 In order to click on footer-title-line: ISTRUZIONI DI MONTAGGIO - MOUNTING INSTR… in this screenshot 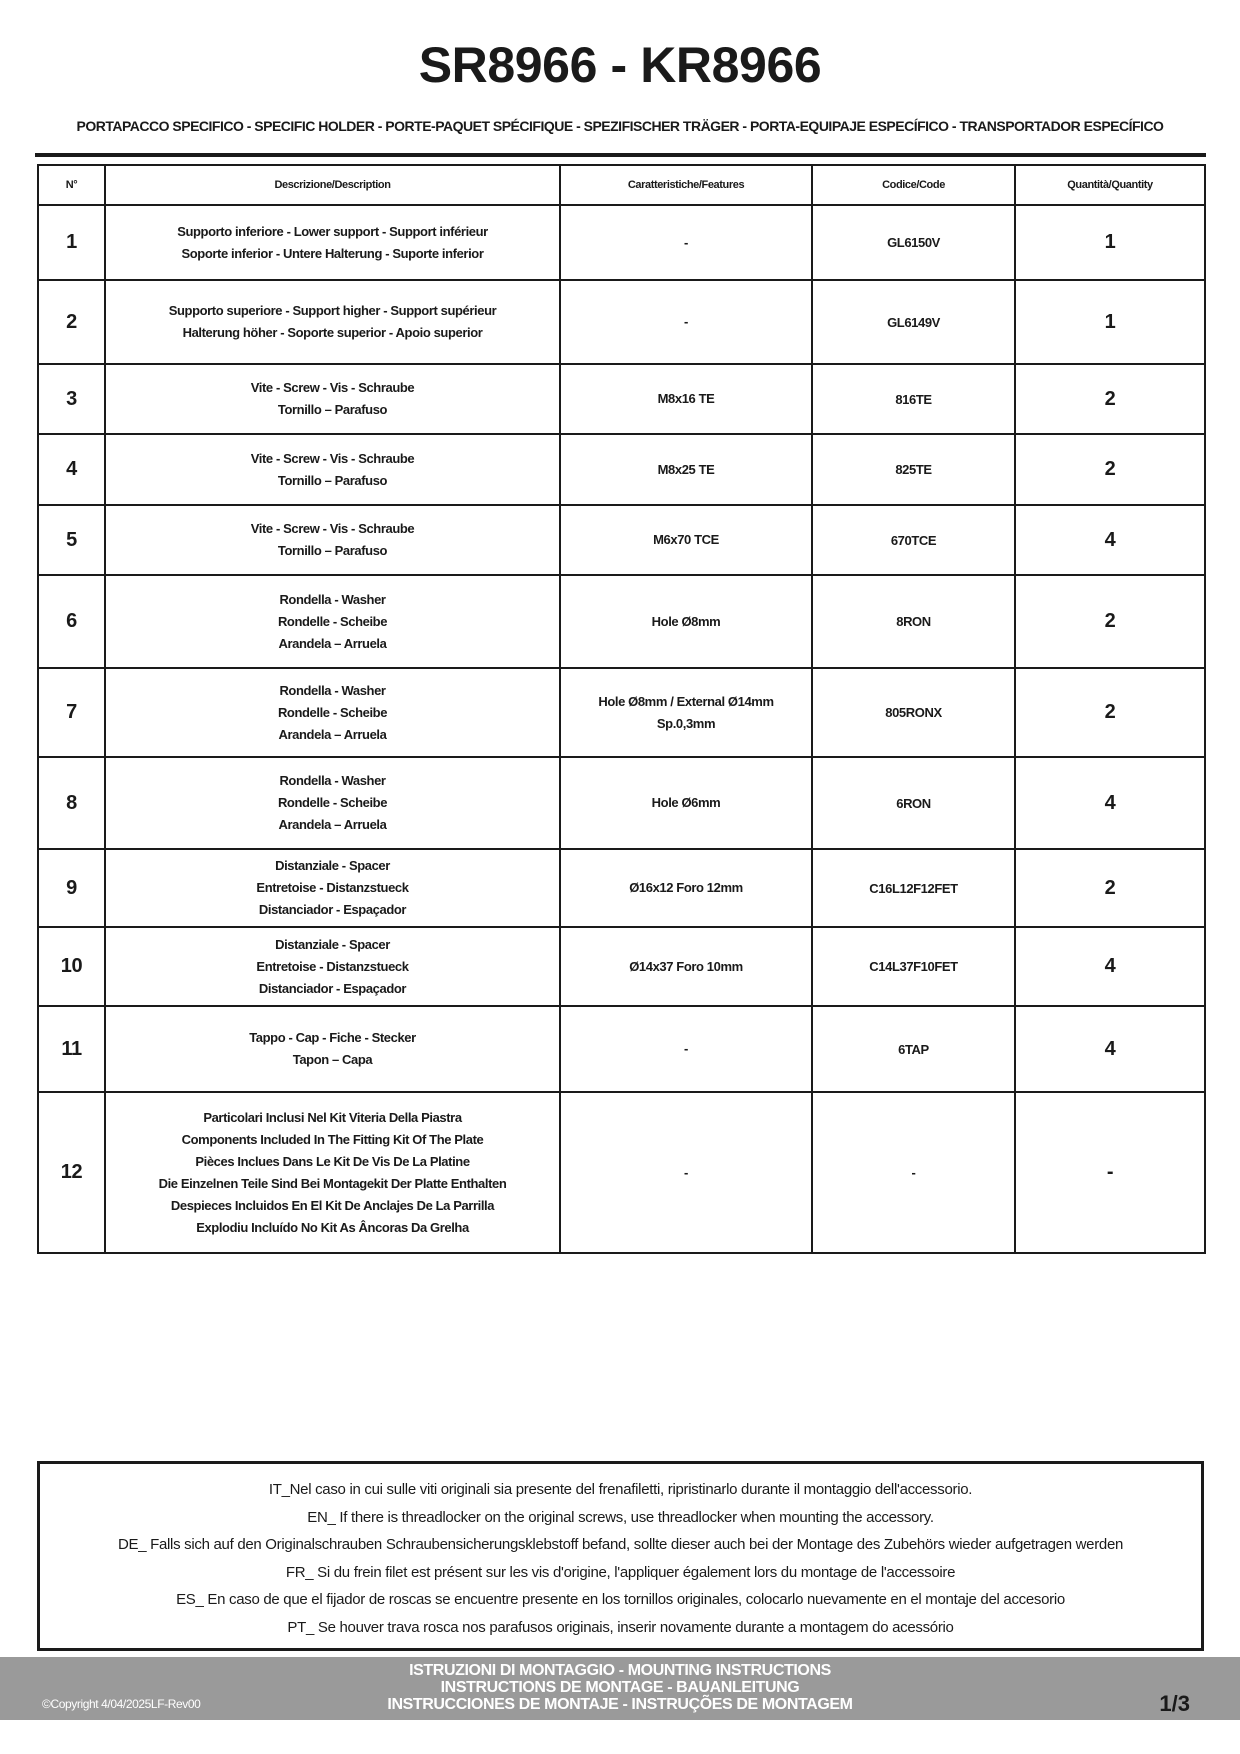, I will do `click(620, 1670)`.